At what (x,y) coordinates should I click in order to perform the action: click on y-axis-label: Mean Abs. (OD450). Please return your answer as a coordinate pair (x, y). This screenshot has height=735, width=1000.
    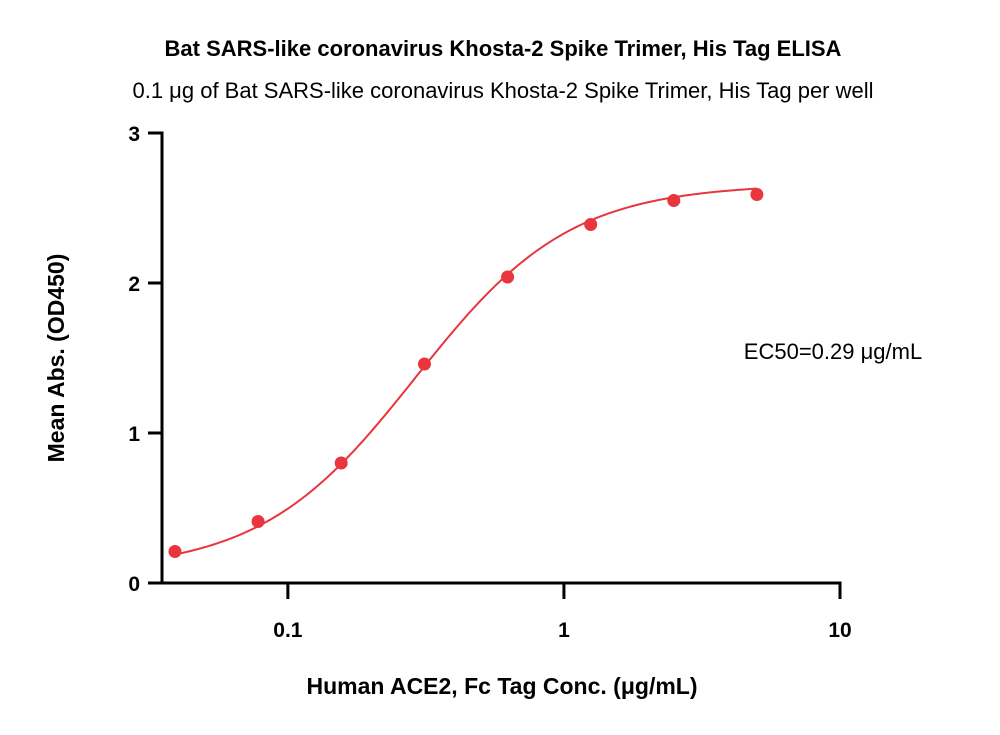
    Looking at the image, I should click on (56, 358).